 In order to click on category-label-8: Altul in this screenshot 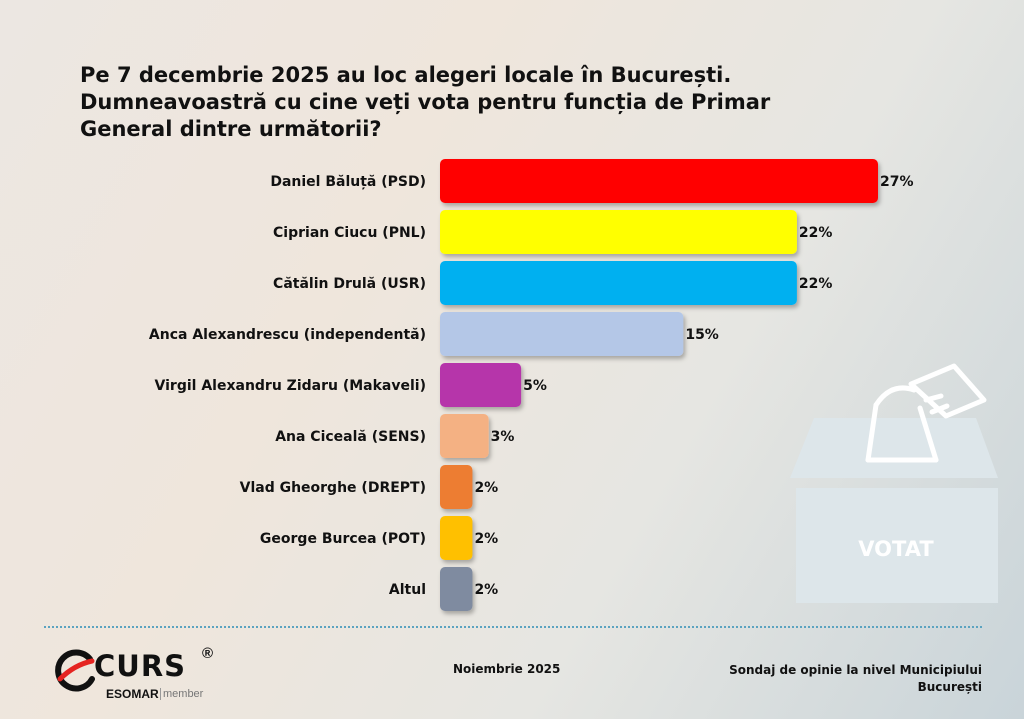, I will do `click(407, 590)`.